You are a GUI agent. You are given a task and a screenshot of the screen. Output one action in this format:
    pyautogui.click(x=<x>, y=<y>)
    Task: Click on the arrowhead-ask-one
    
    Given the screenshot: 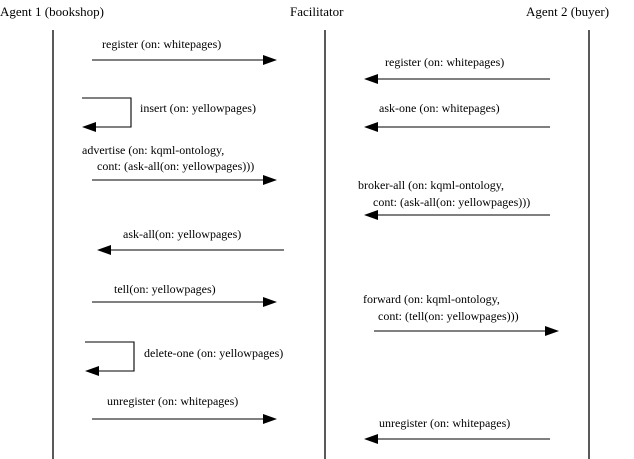 What is the action you would take?
    pyautogui.click(x=371, y=127)
    